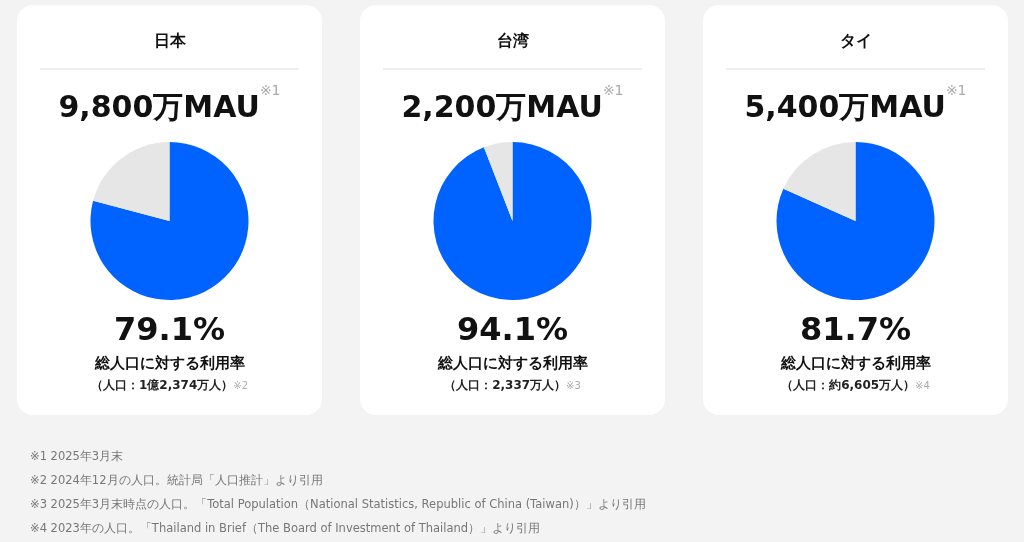  What do you see at coordinates (77, 456) in the screenshot?
I see `text: ※1 2025年3月末` at bounding box center [77, 456].